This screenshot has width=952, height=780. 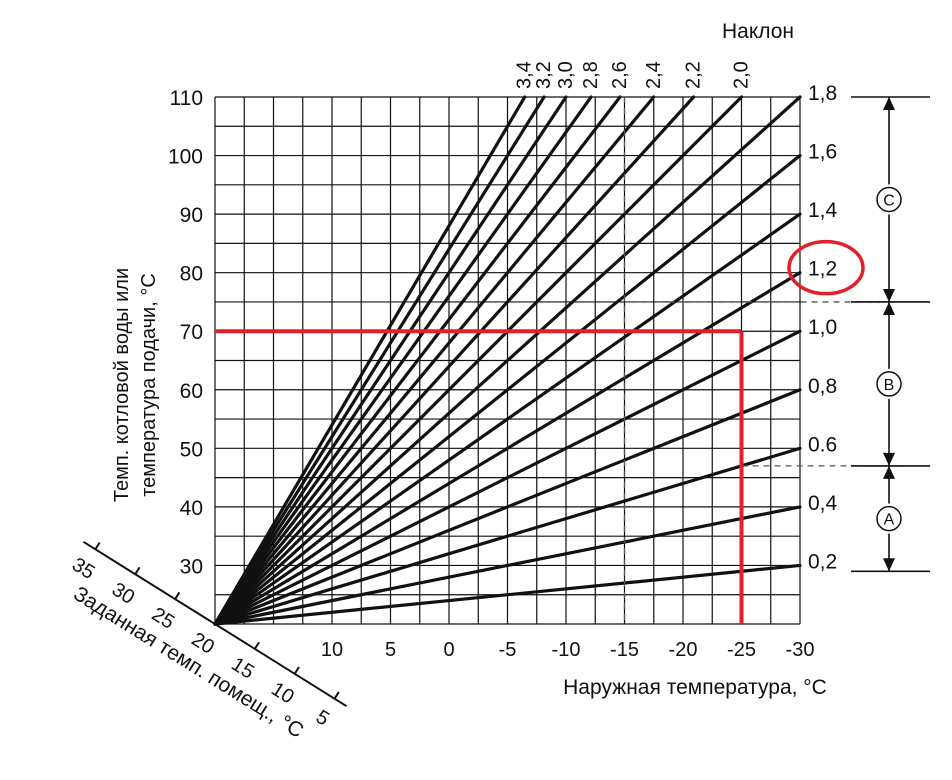 I want to click on x-tick-label: -25, so click(x=741, y=650).